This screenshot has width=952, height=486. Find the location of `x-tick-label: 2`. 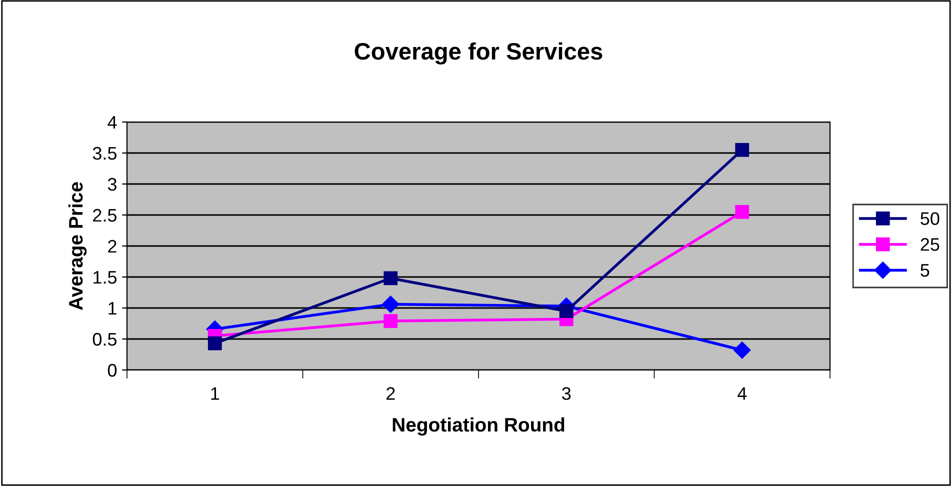

x-tick-label: 2 is located at coordinates (390, 393).